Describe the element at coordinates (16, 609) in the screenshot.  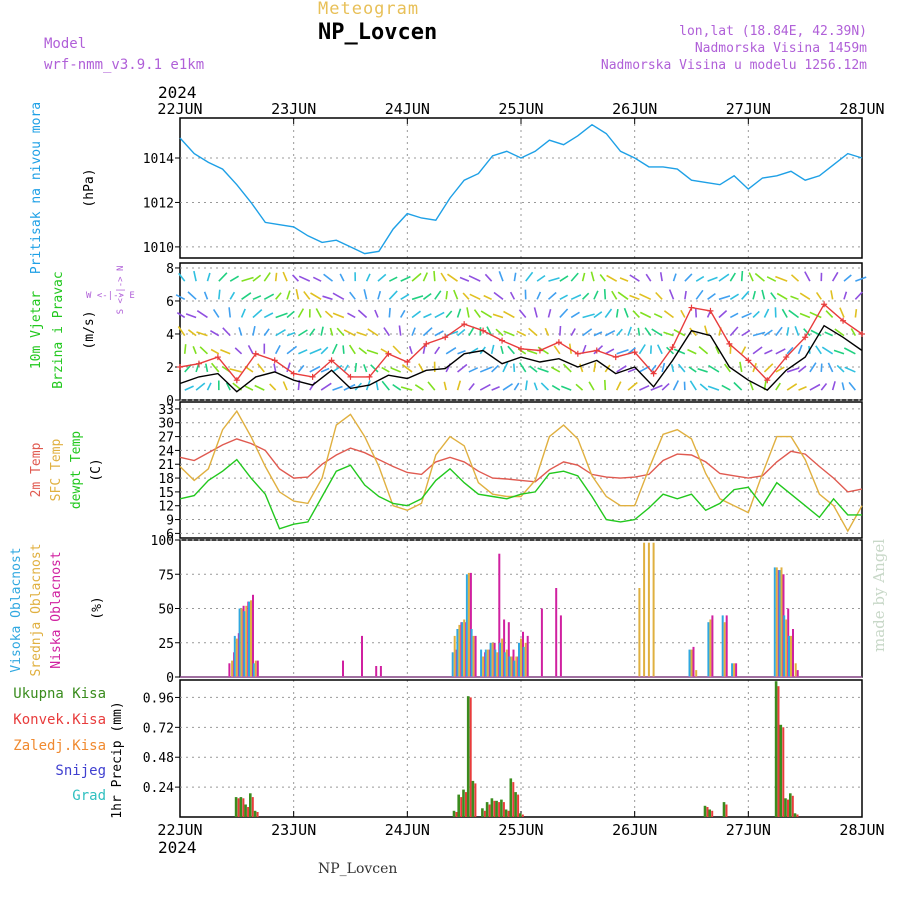
I see `cloud-high-axis-label: Visoka Oblacnost` at that location.